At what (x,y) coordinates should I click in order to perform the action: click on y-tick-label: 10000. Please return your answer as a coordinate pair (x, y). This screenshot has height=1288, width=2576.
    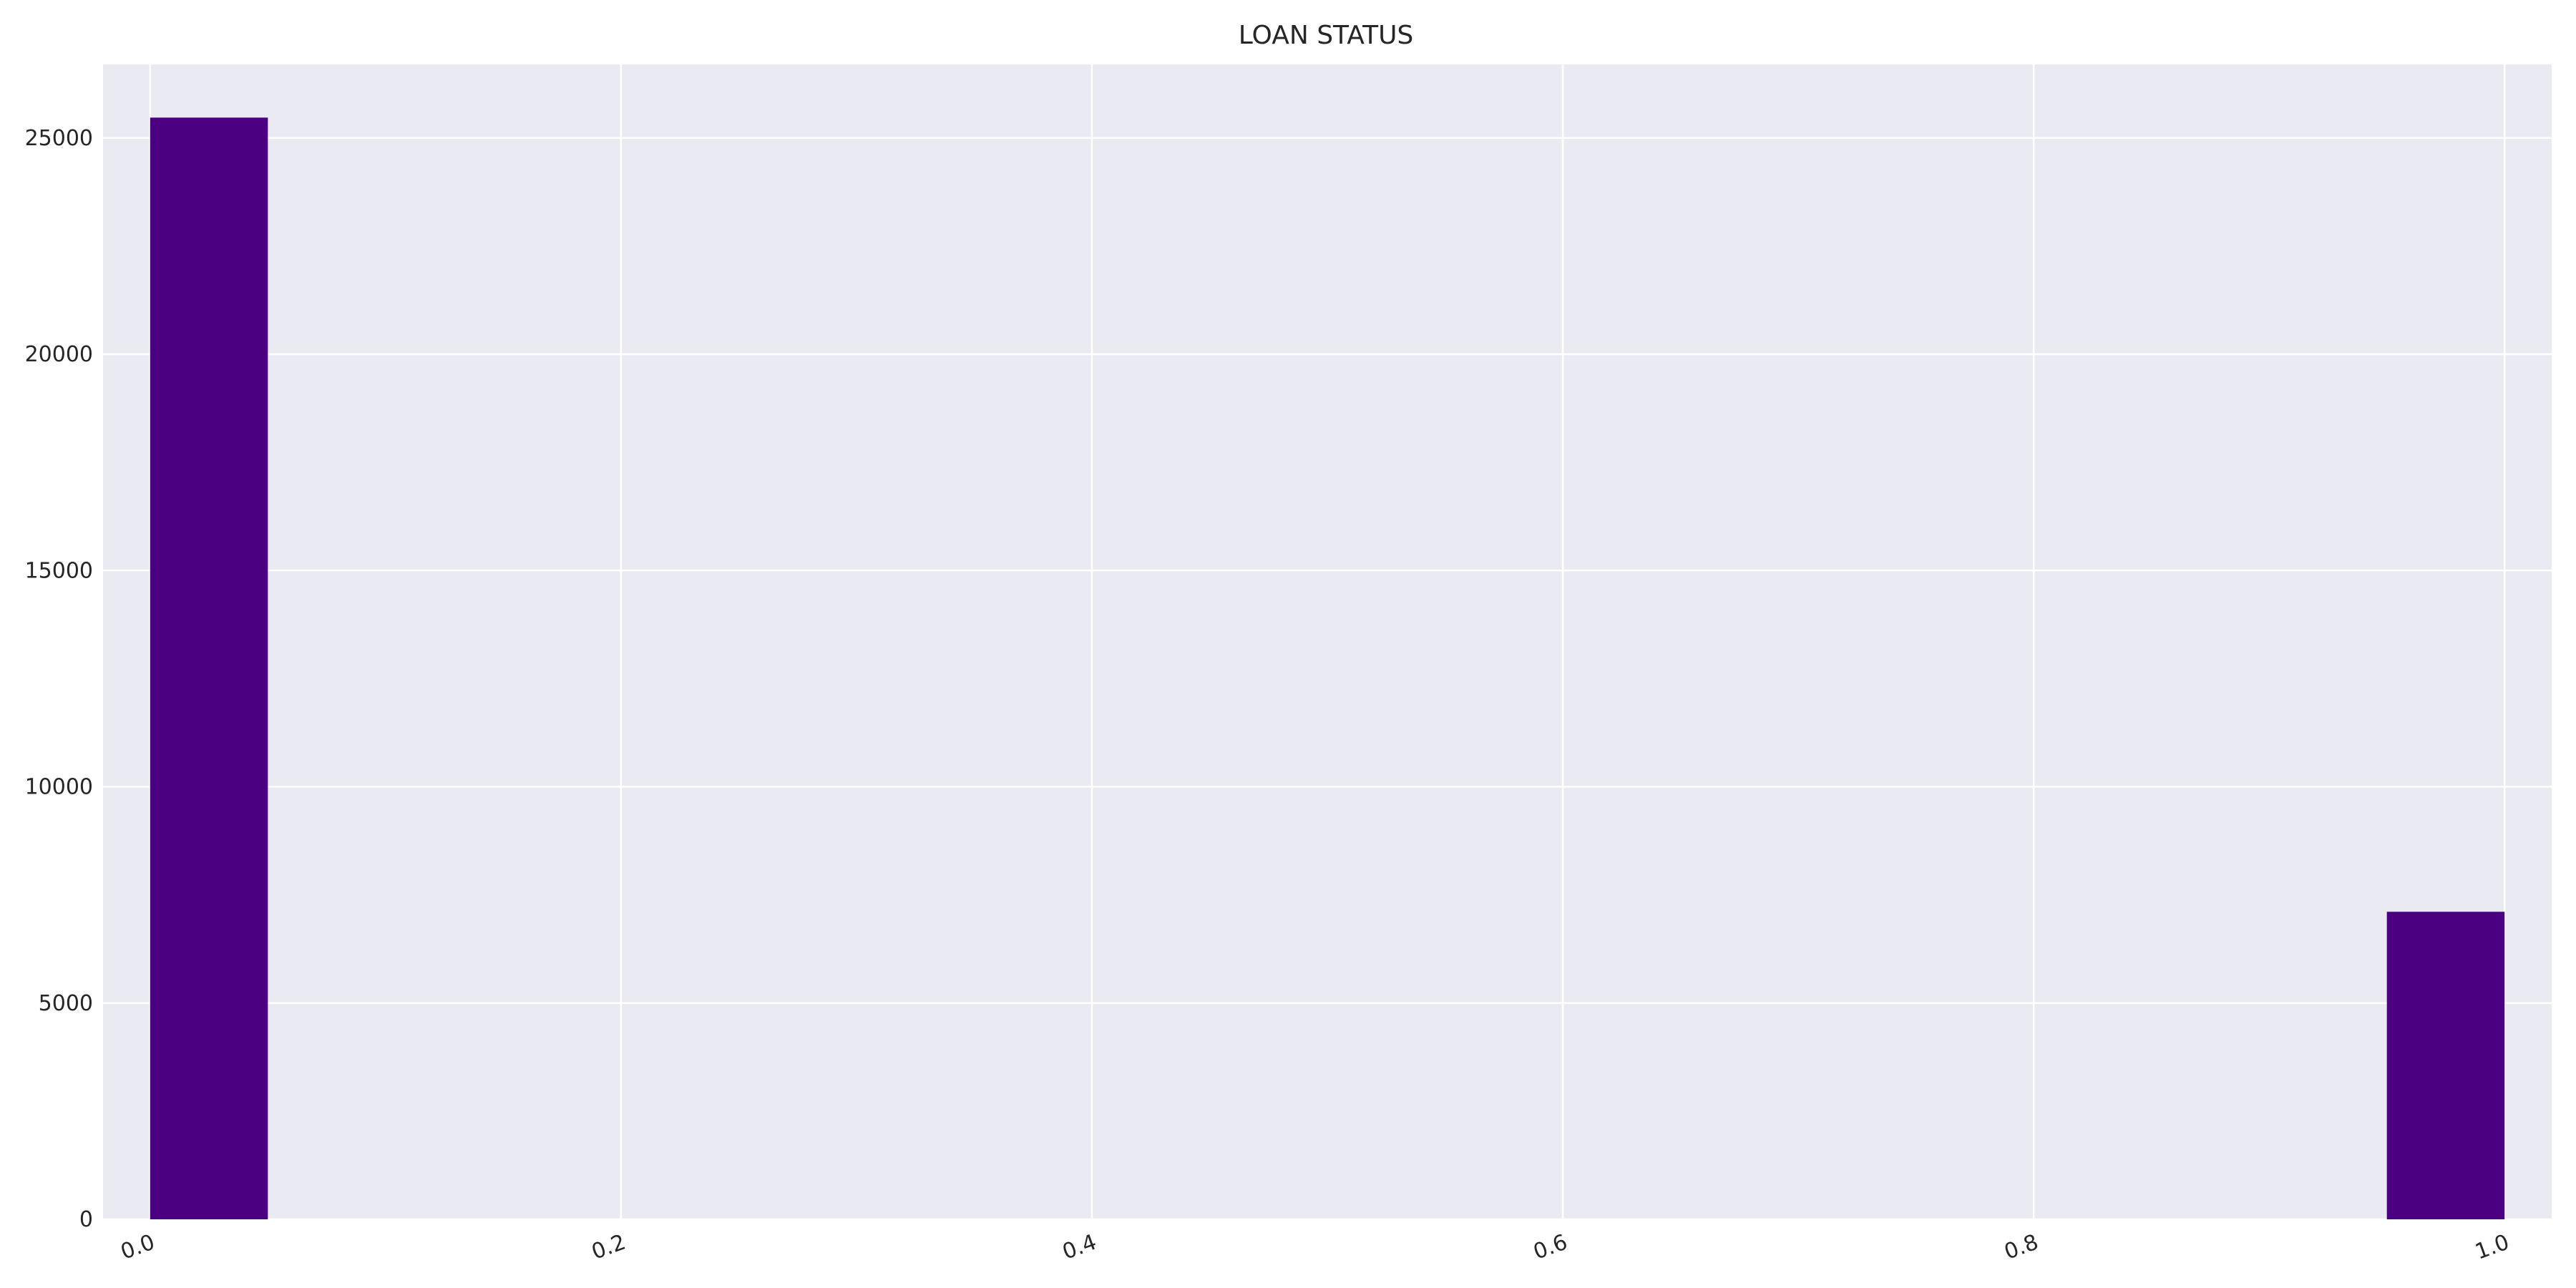
    Looking at the image, I should click on (59, 788).